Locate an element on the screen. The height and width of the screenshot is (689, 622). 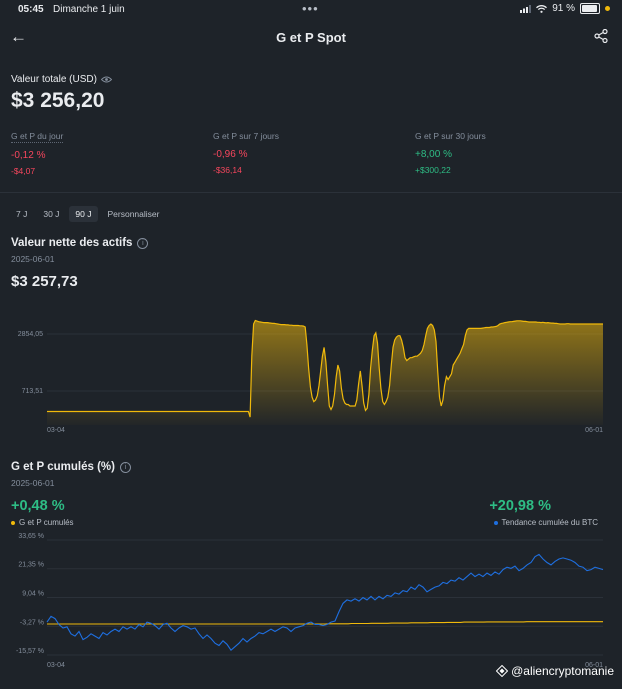
page-header: ← G et P Spot is located at coordinates (311, 38).